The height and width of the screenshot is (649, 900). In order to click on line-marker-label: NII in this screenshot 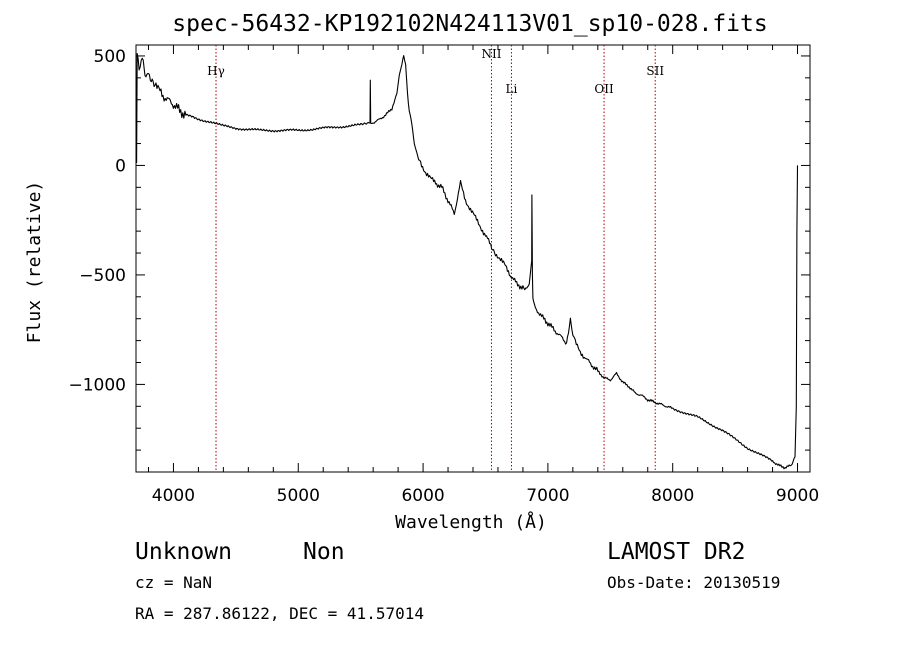, I will do `click(491, 54)`.